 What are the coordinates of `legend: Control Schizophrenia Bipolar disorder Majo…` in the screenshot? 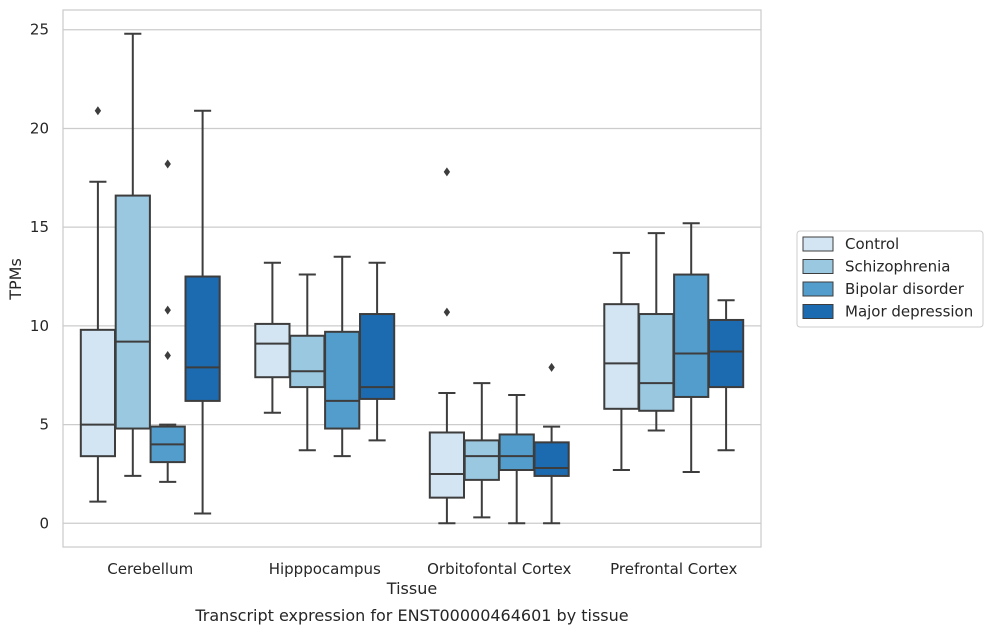 It's located at (890, 279).